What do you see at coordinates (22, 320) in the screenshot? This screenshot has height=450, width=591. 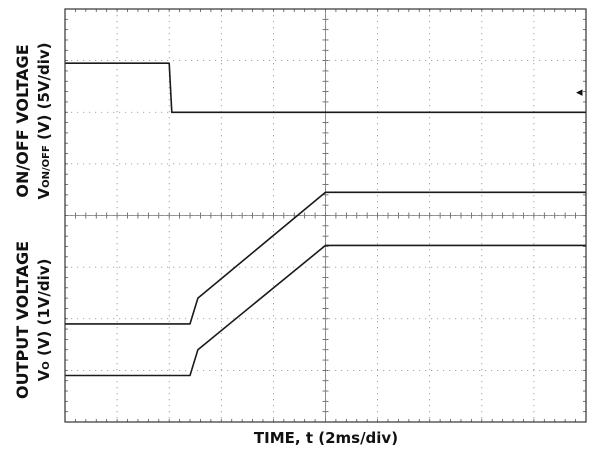 I see `lower-ylabel-line1: OUTPUT VOLTAGE` at bounding box center [22, 320].